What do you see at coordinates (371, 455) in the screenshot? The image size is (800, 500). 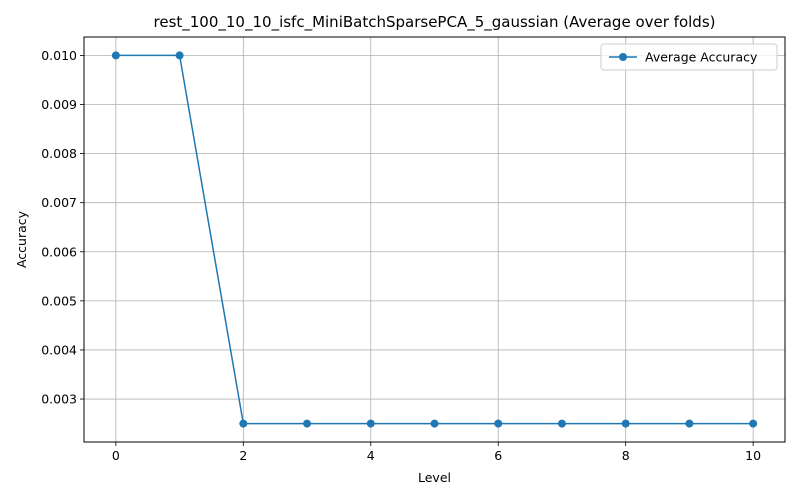 I see `x-tick-label: 4` at bounding box center [371, 455].